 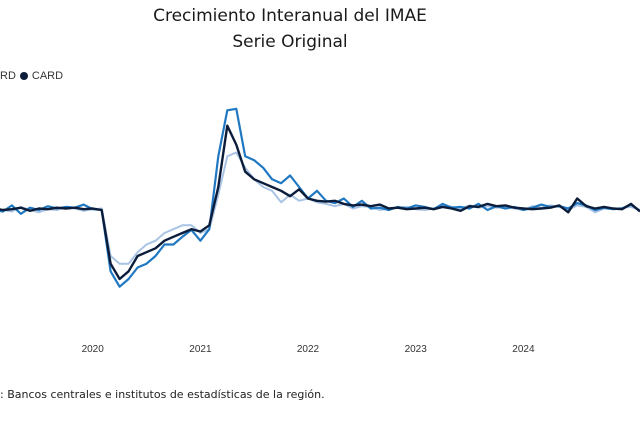 I want to click on legend: RD CARD, so click(x=31, y=76).